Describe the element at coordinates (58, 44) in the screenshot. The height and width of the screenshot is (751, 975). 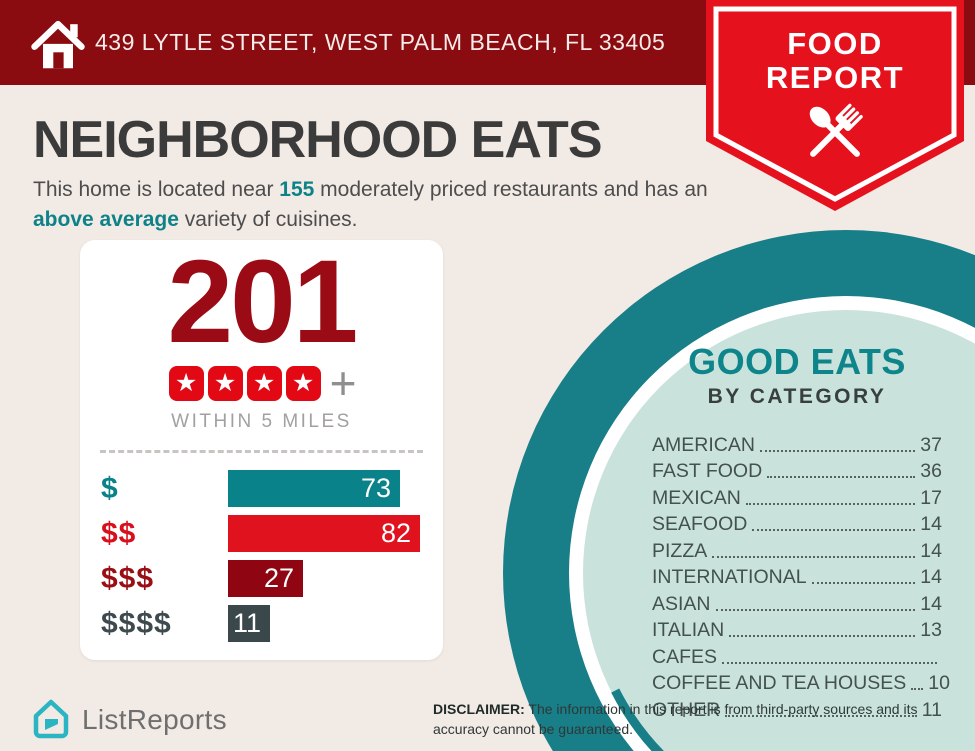
I see `home-icon` at that location.